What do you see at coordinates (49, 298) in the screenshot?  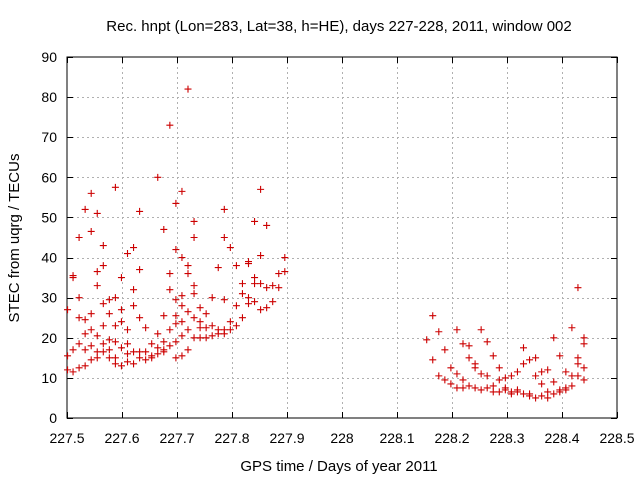 I see `y-tick-label: 30` at bounding box center [49, 298].